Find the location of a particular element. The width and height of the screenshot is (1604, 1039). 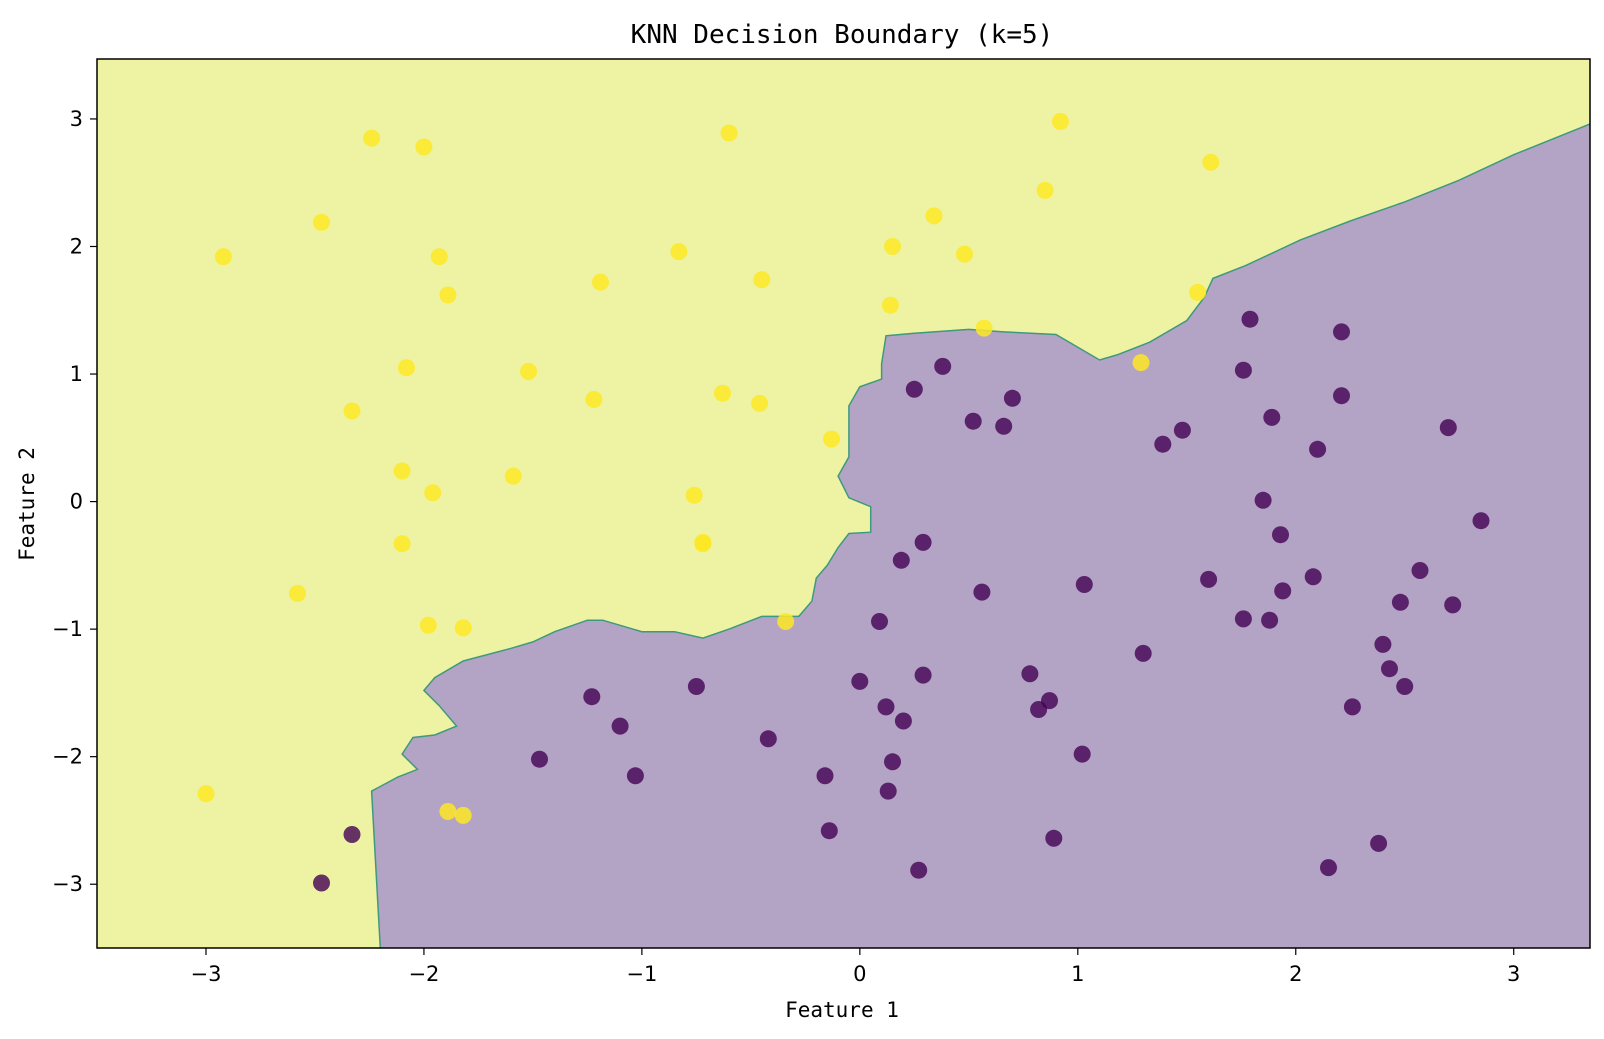

x-tick-label: 3 is located at coordinates (1513, 974).